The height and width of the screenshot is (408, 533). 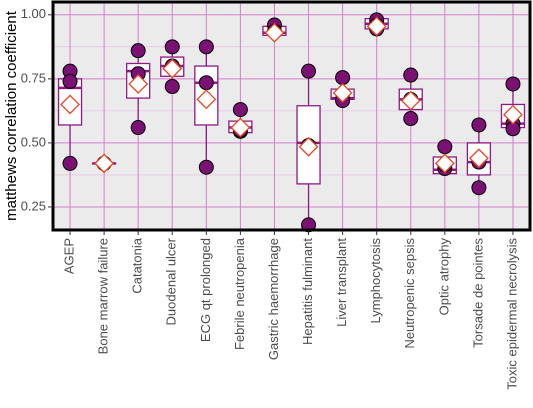 I want to click on x-tick-label: Febrile neutropenia, so click(x=239, y=293).